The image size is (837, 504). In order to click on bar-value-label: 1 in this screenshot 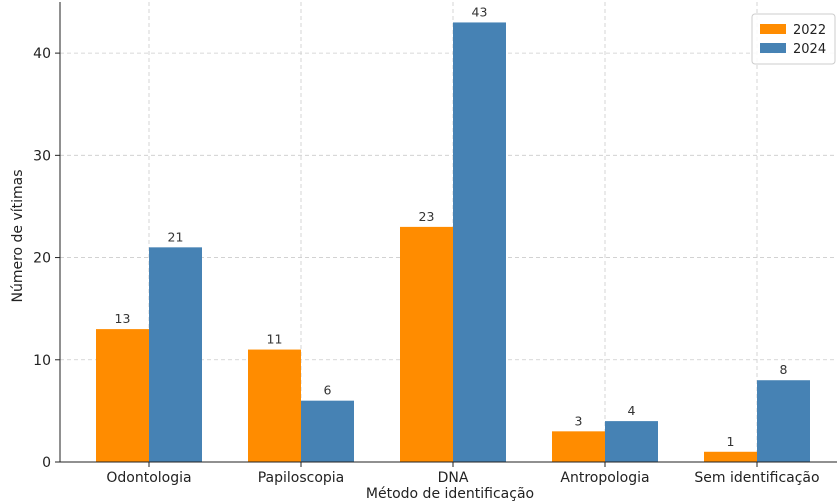, I will do `click(731, 441)`.